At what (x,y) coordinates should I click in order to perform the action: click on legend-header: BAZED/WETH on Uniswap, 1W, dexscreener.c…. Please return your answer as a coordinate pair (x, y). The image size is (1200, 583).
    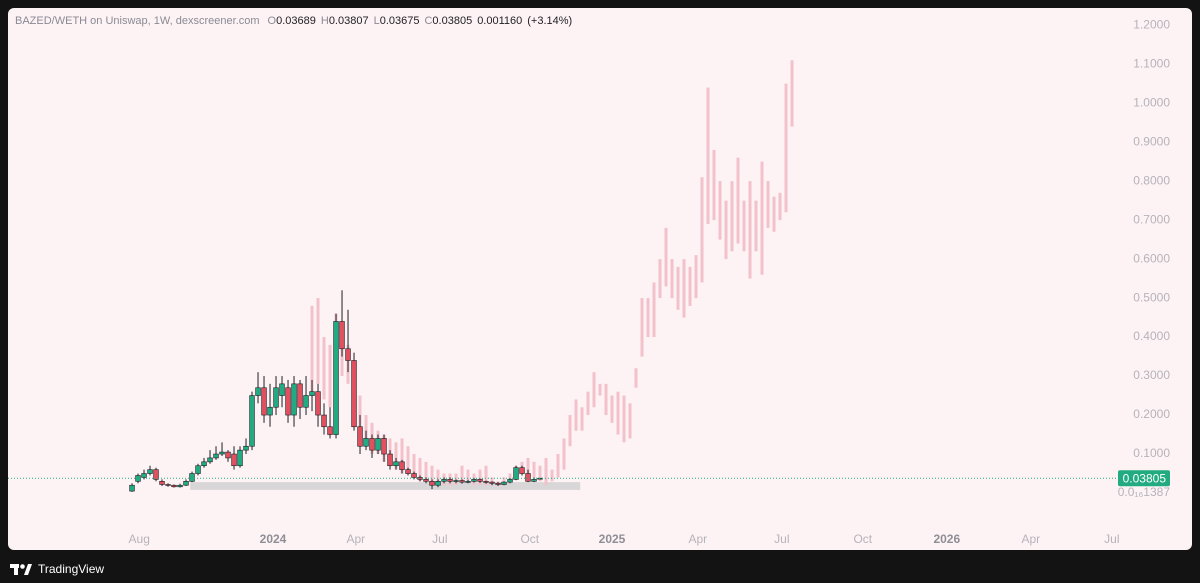
    Looking at the image, I should click on (296, 21).